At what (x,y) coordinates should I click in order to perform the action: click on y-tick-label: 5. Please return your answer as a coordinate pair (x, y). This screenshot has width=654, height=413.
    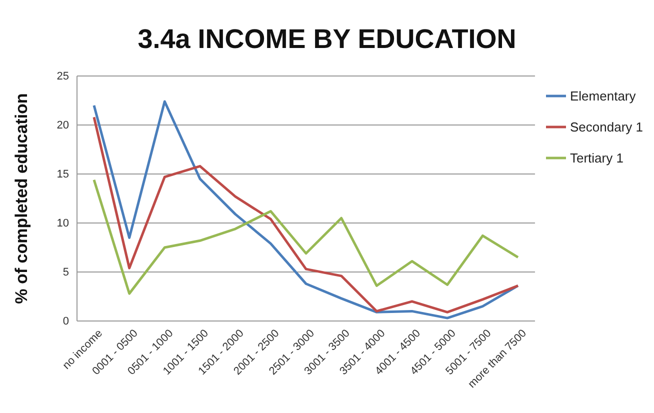
    Looking at the image, I should click on (65, 272).